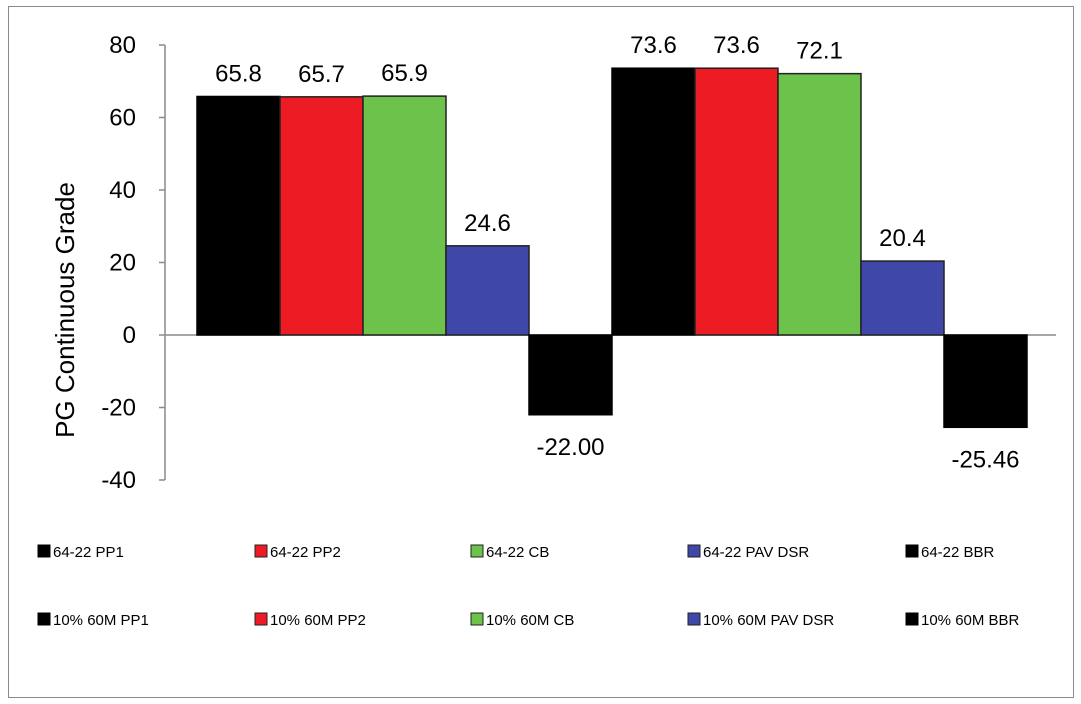 The image size is (1081, 704). I want to click on data-label: 65.9, so click(404, 73).